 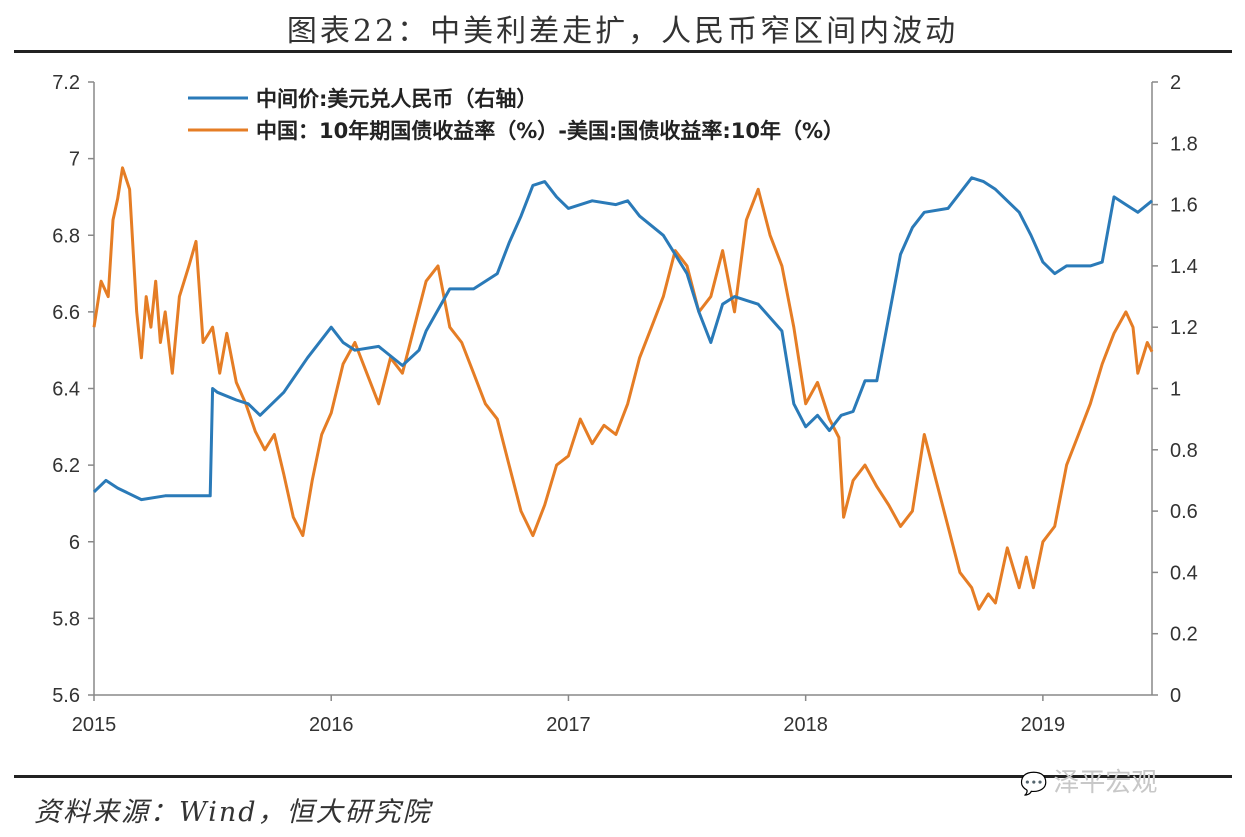 What do you see at coordinates (568, 725) in the screenshot?
I see `x-tick-label: 2017` at bounding box center [568, 725].